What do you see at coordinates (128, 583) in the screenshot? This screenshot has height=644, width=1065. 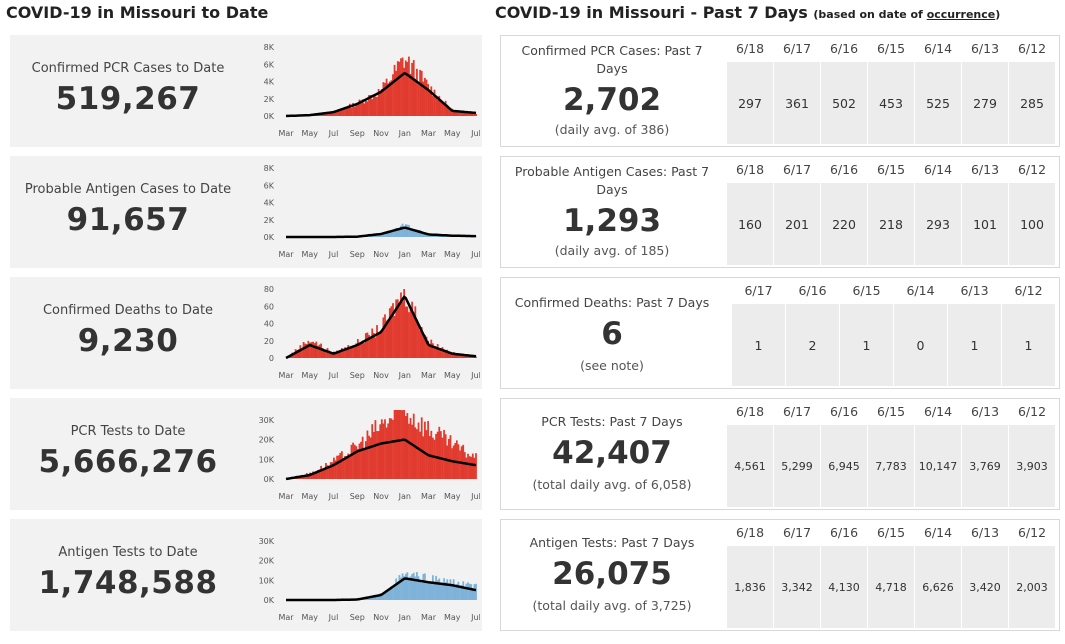 I see `card-value: 1,748,588` at bounding box center [128, 583].